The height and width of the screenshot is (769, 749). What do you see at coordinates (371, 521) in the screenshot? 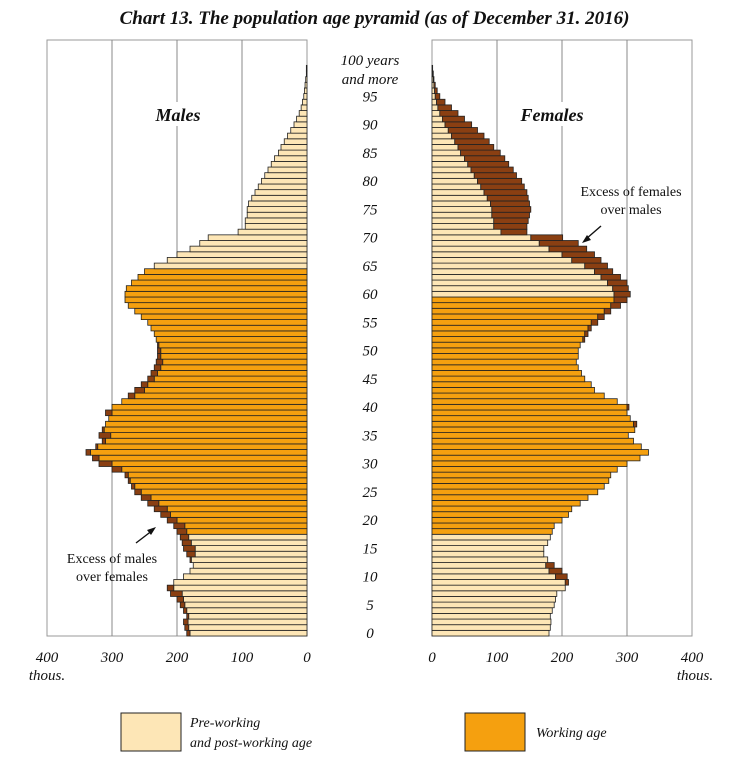
I see `age-label: 20` at bounding box center [371, 521].